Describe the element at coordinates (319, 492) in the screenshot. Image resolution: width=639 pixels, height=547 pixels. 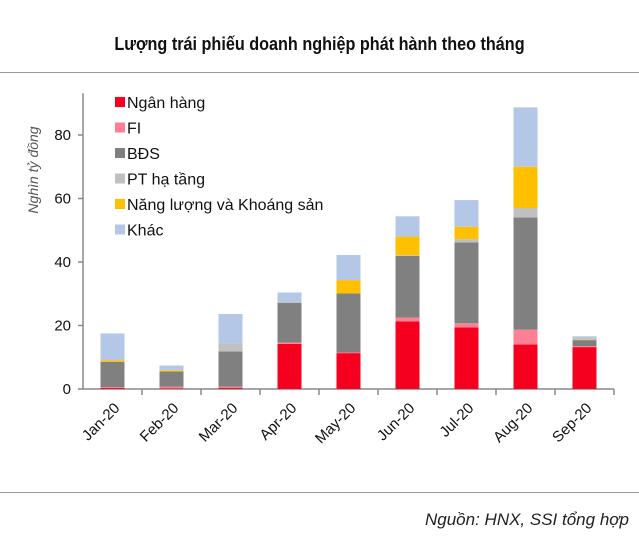
I see `bottom-divider` at that location.